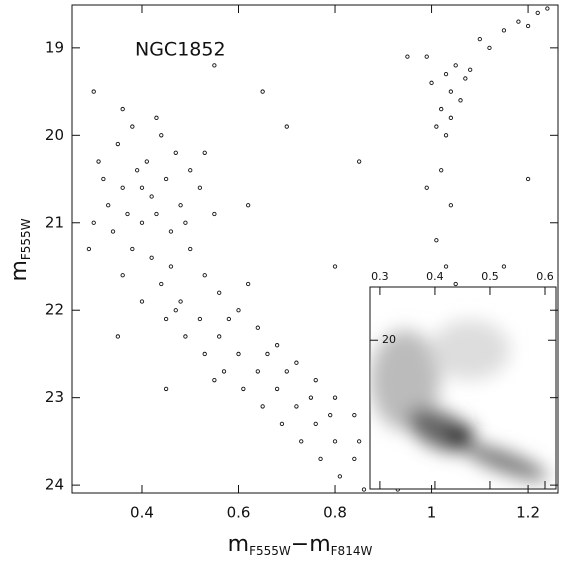 This screenshot has width=570, height=569. What do you see at coordinates (528, 513) in the screenshot?
I see `x-tick-label: 1.2` at bounding box center [528, 513].